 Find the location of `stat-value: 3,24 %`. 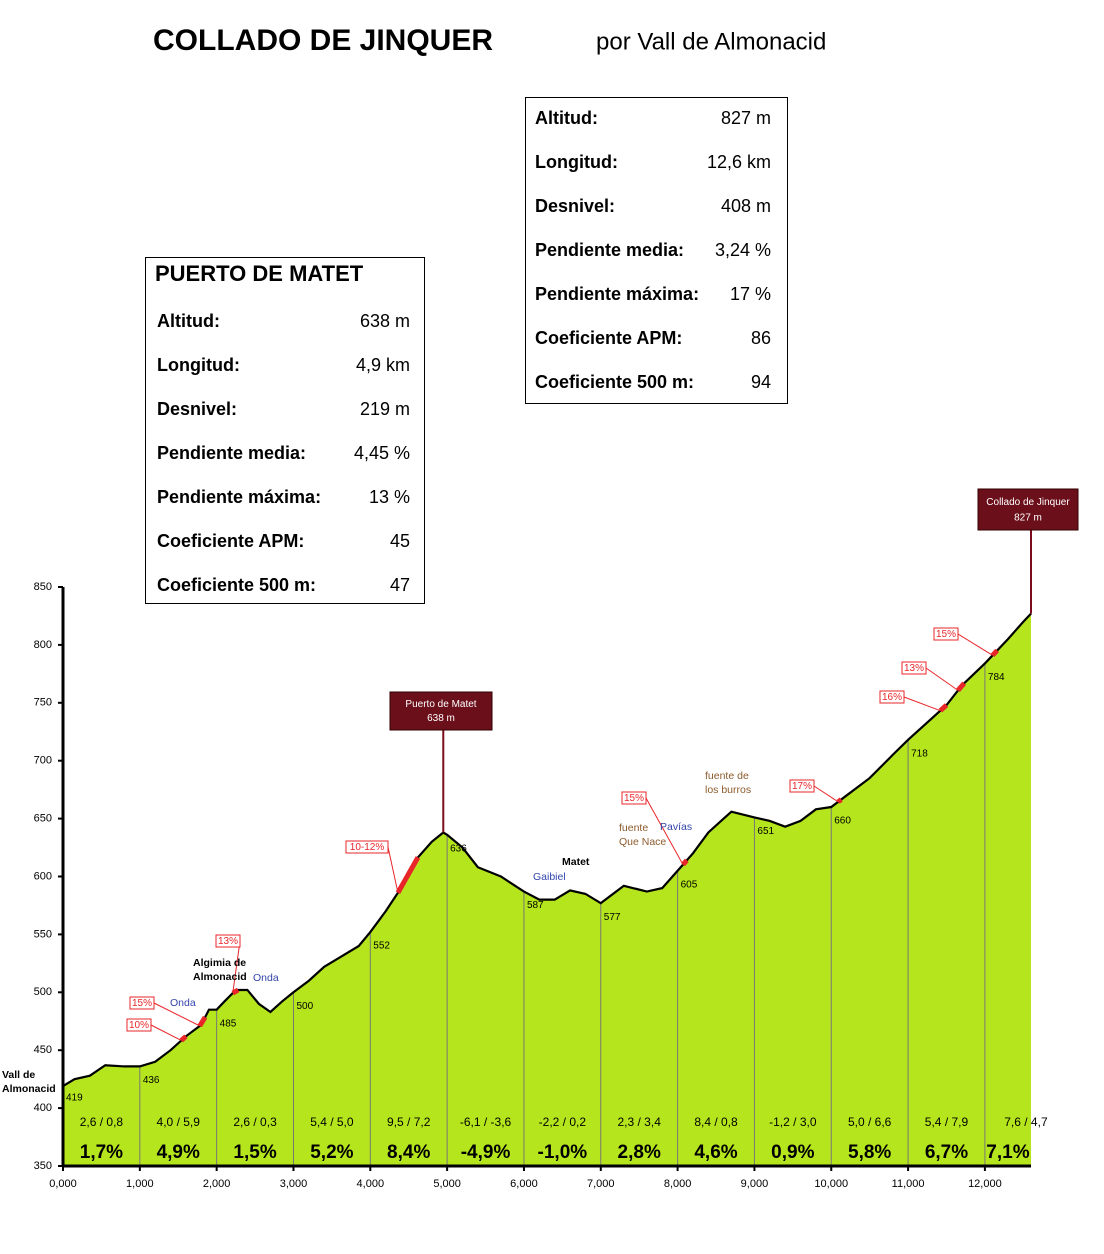

stat-value: 3,24 % is located at coordinates (743, 250).